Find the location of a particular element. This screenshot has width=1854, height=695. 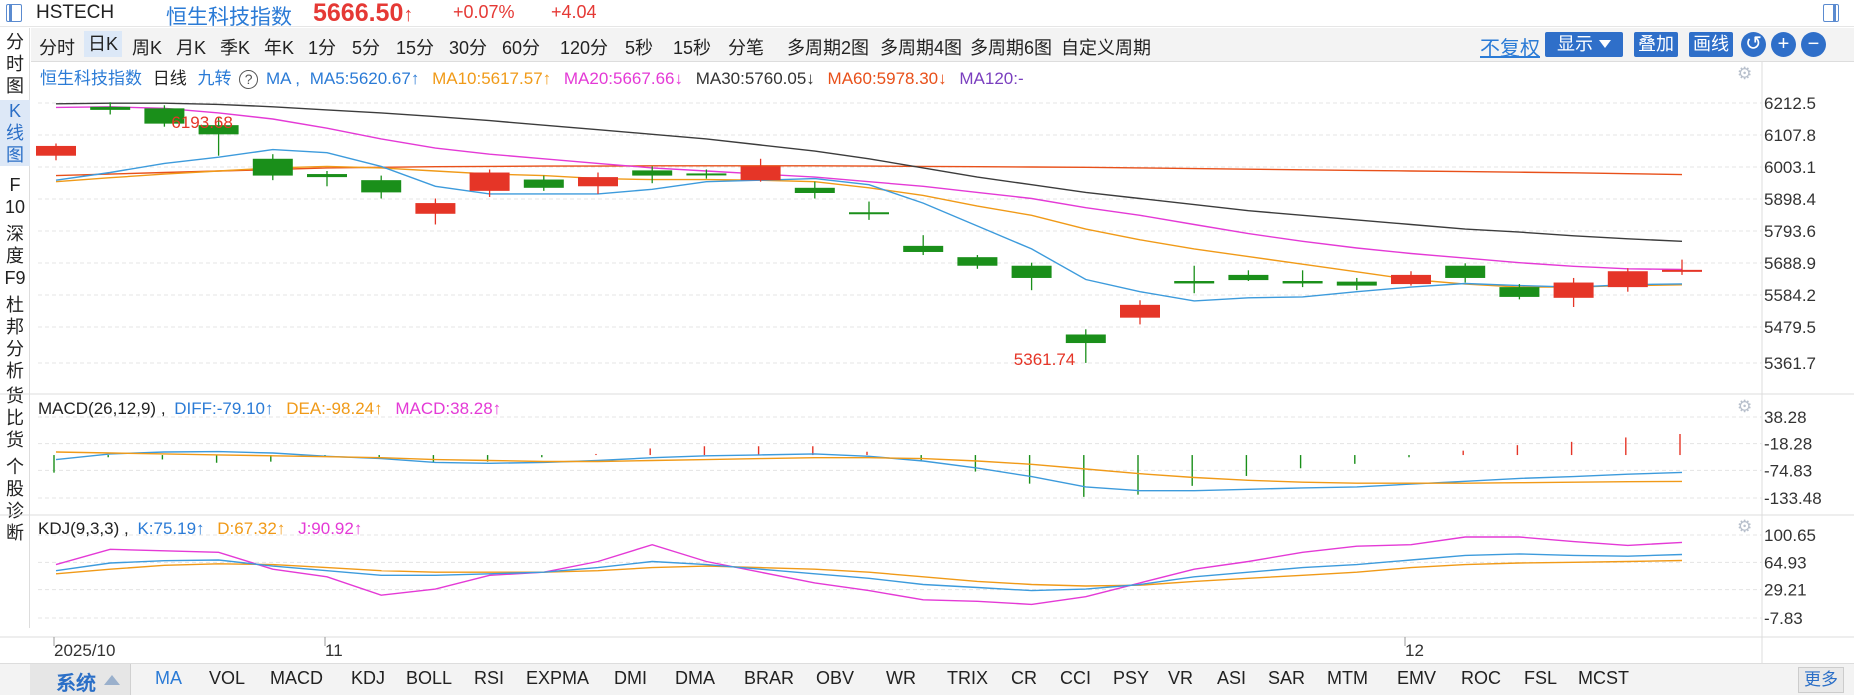

kdj-j-line is located at coordinates (869, 571).